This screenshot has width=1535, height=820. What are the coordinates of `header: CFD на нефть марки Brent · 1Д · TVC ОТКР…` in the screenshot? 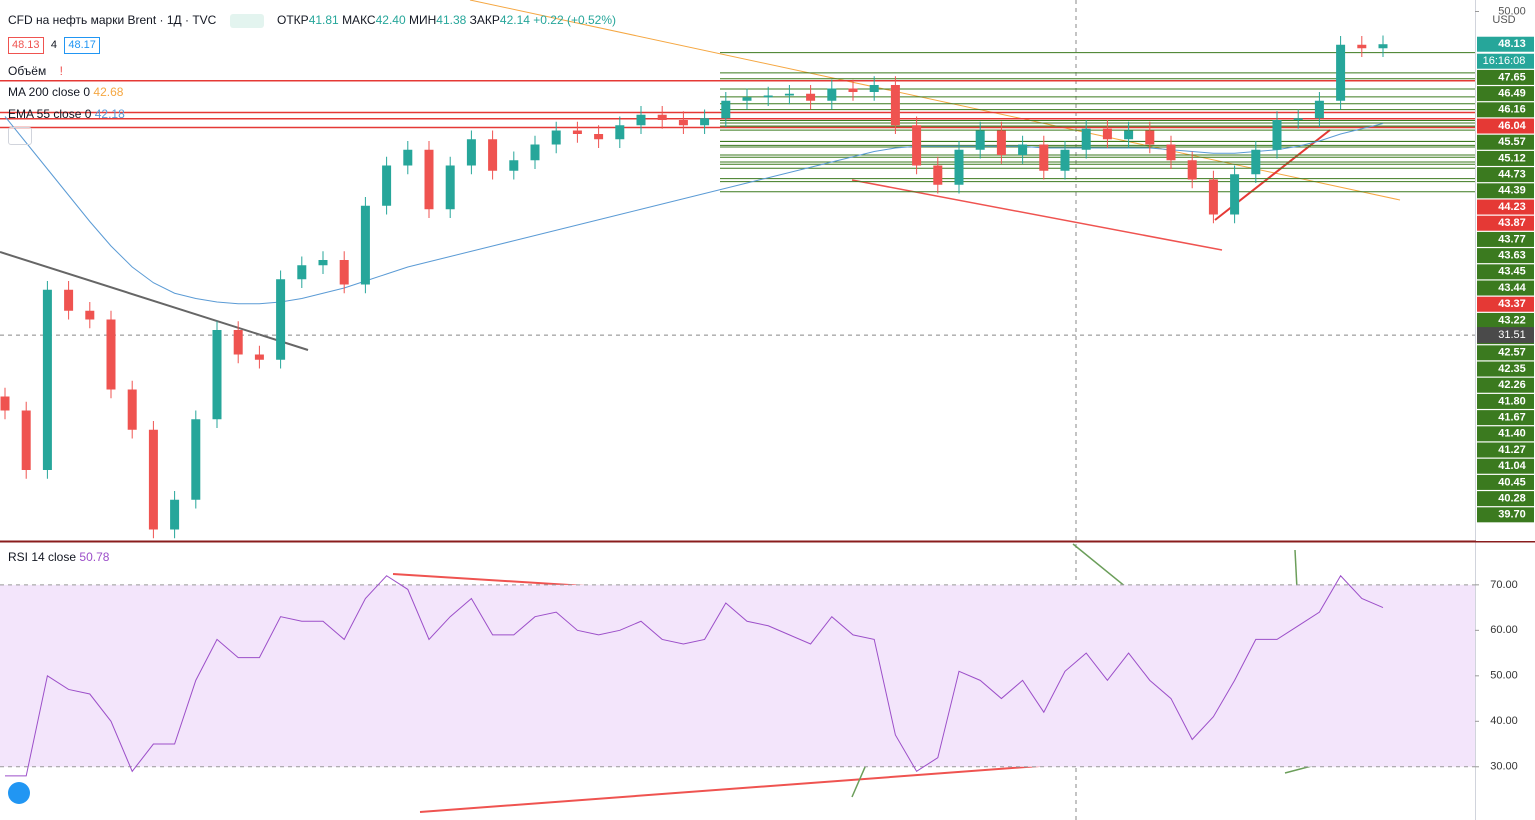 It's located at (312, 20).